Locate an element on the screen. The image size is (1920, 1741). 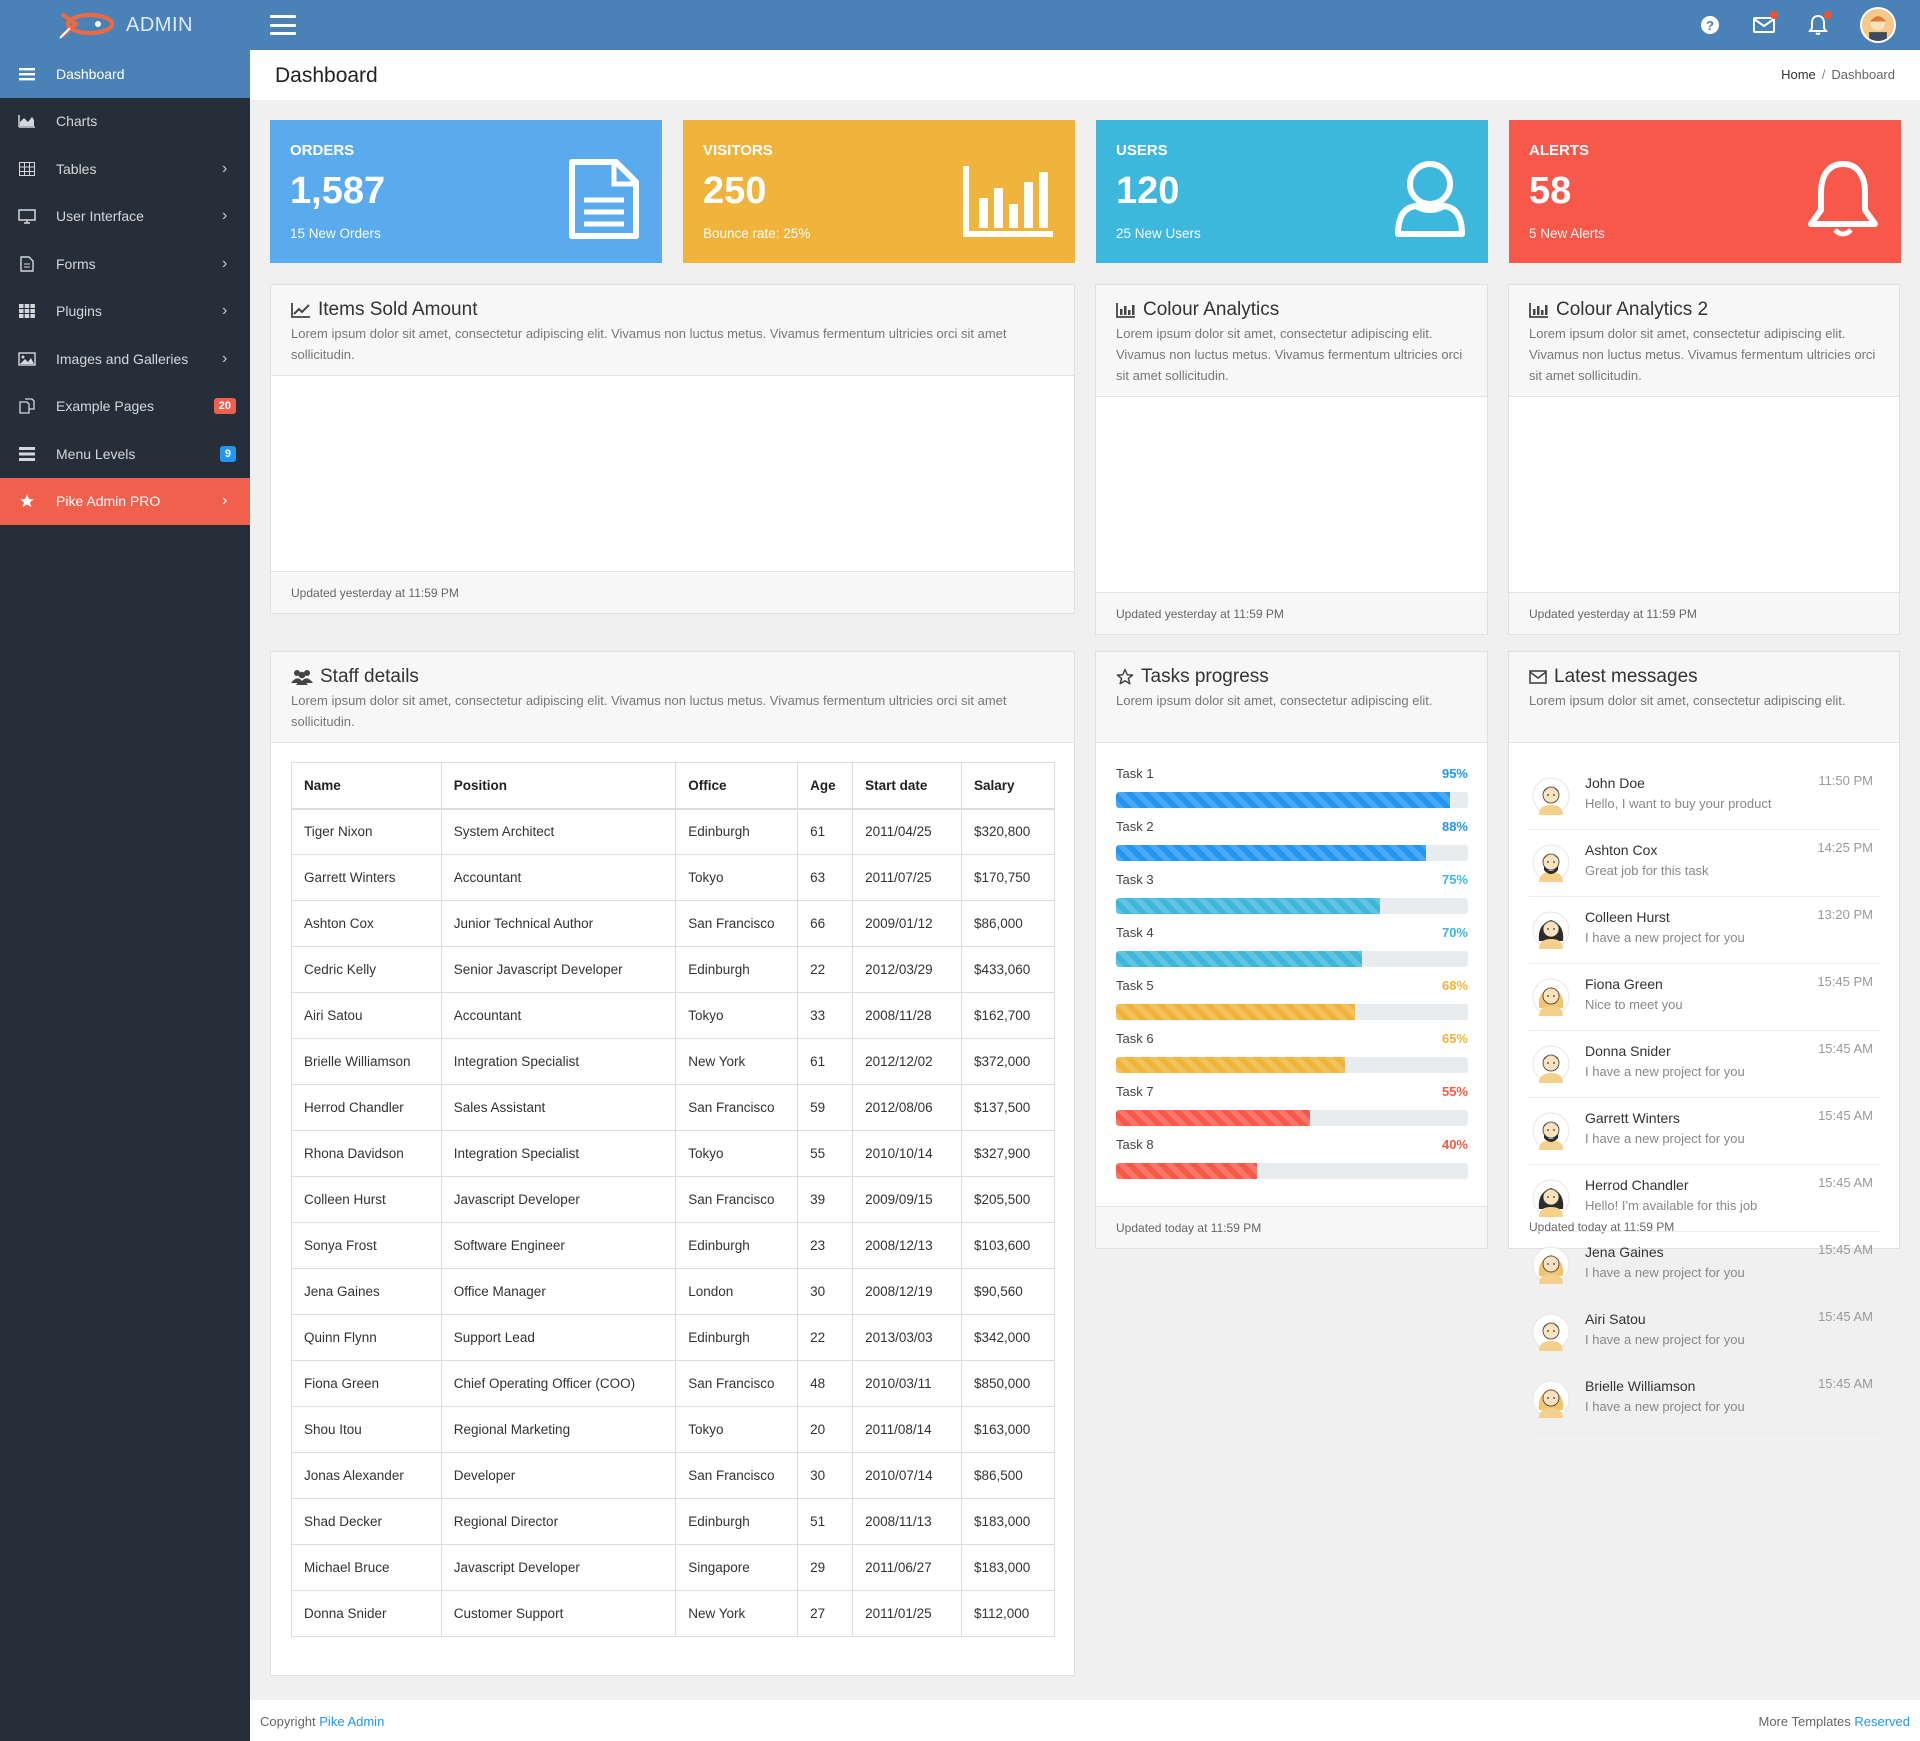
sidebar-item-plugins: Plugins › is located at coordinates (125, 312).